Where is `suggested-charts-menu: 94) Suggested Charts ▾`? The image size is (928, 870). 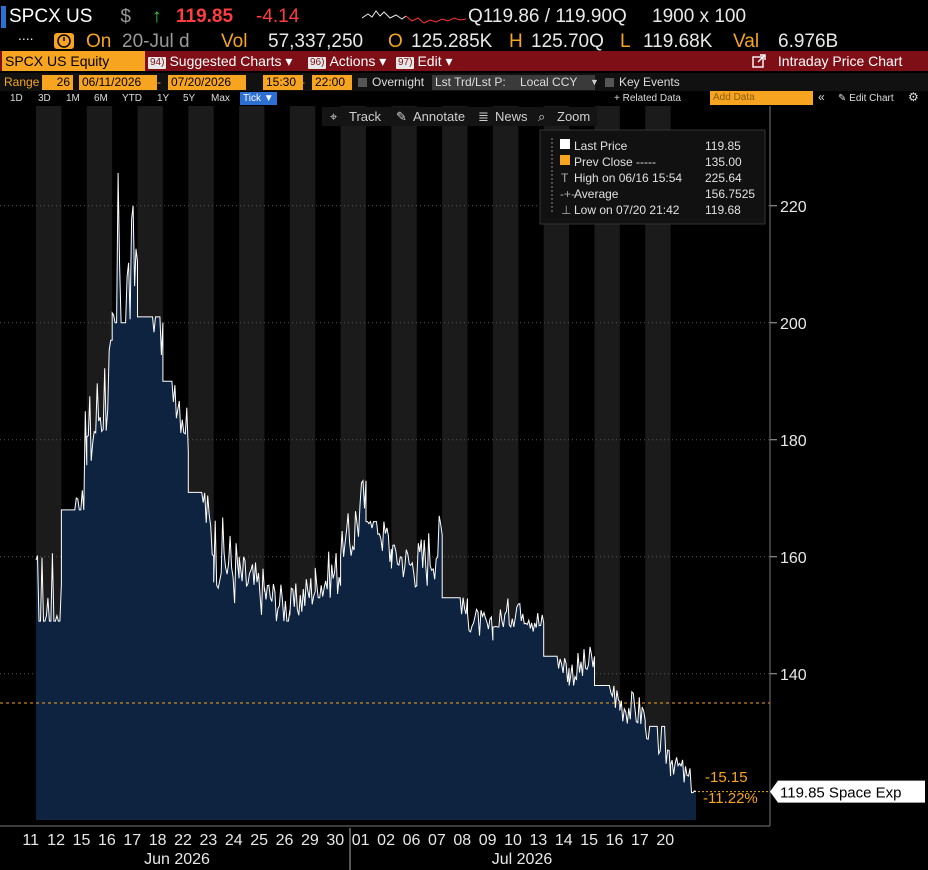 suggested-charts-menu: 94) Suggested Charts ▾ is located at coordinates (220, 61).